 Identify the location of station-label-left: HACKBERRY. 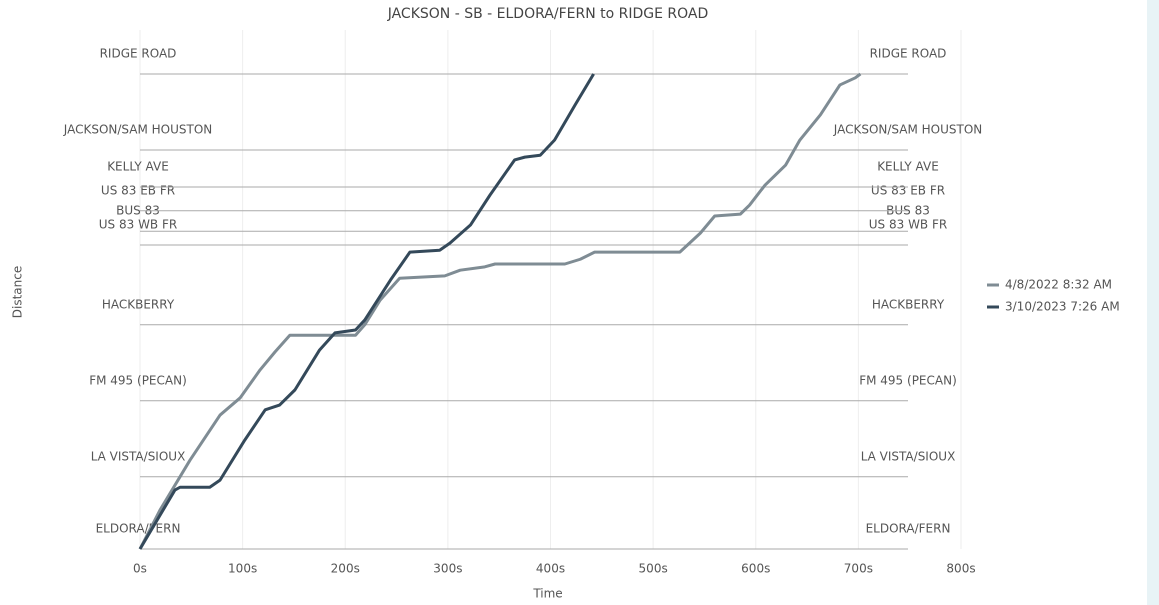
(138, 304).